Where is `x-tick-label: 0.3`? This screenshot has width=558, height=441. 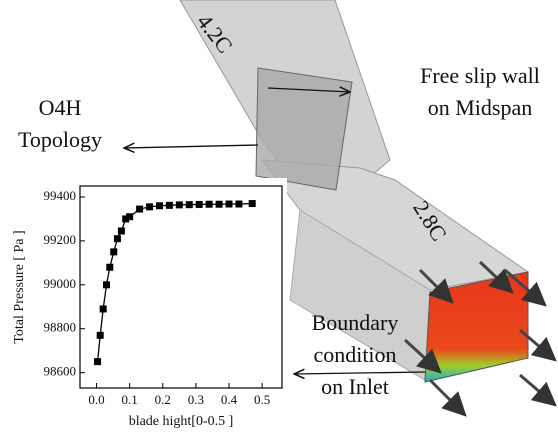 x-tick-label: 0.3 is located at coordinates (196, 399).